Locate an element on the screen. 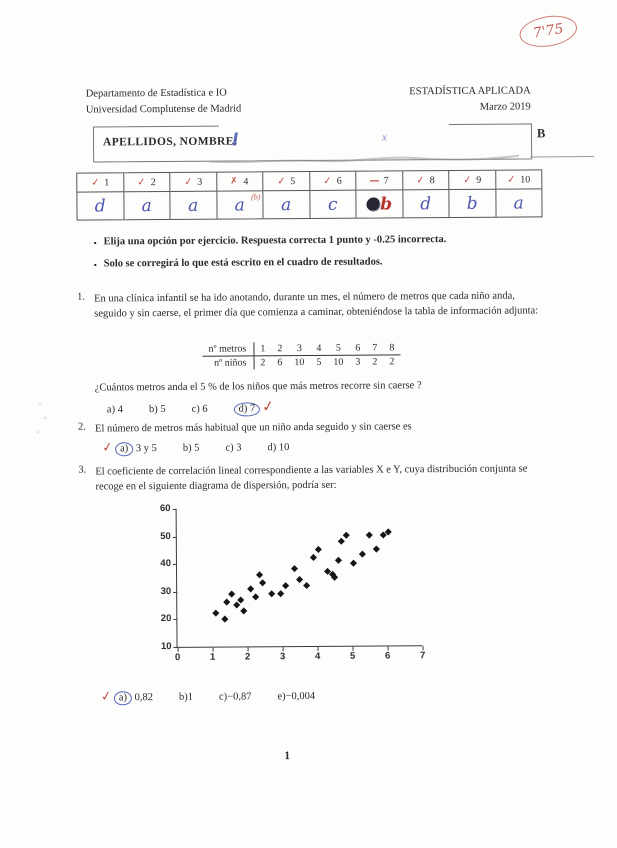  option-label: e)−0,004 is located at coordinates (296, 696).